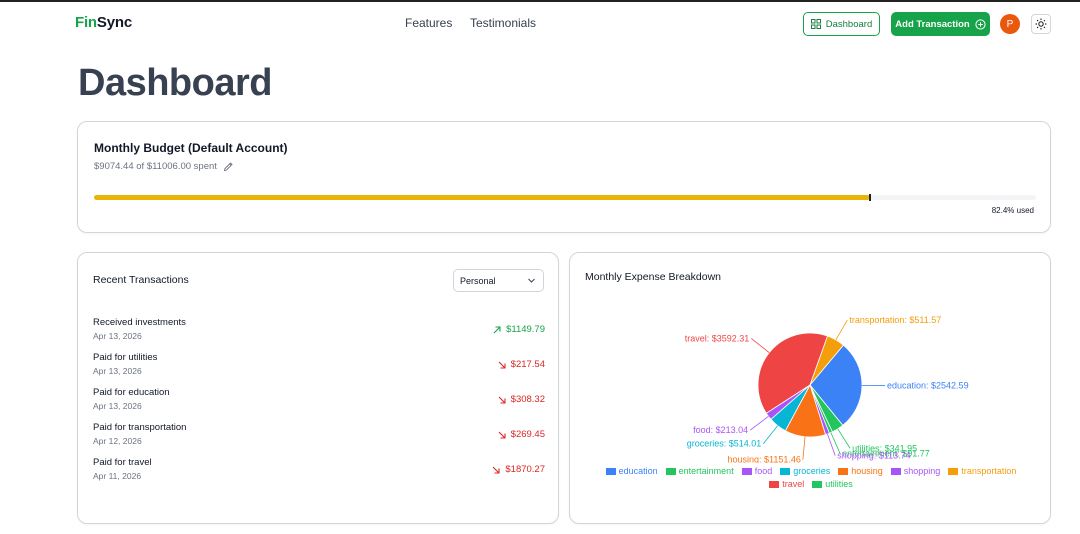 This screenshot has width=1080, height=534. What do you see at coordinates (724, 444) in the screenshot?
I see `pie-label-groceries: groceries: $514.01` at bounding box center [724, 444].